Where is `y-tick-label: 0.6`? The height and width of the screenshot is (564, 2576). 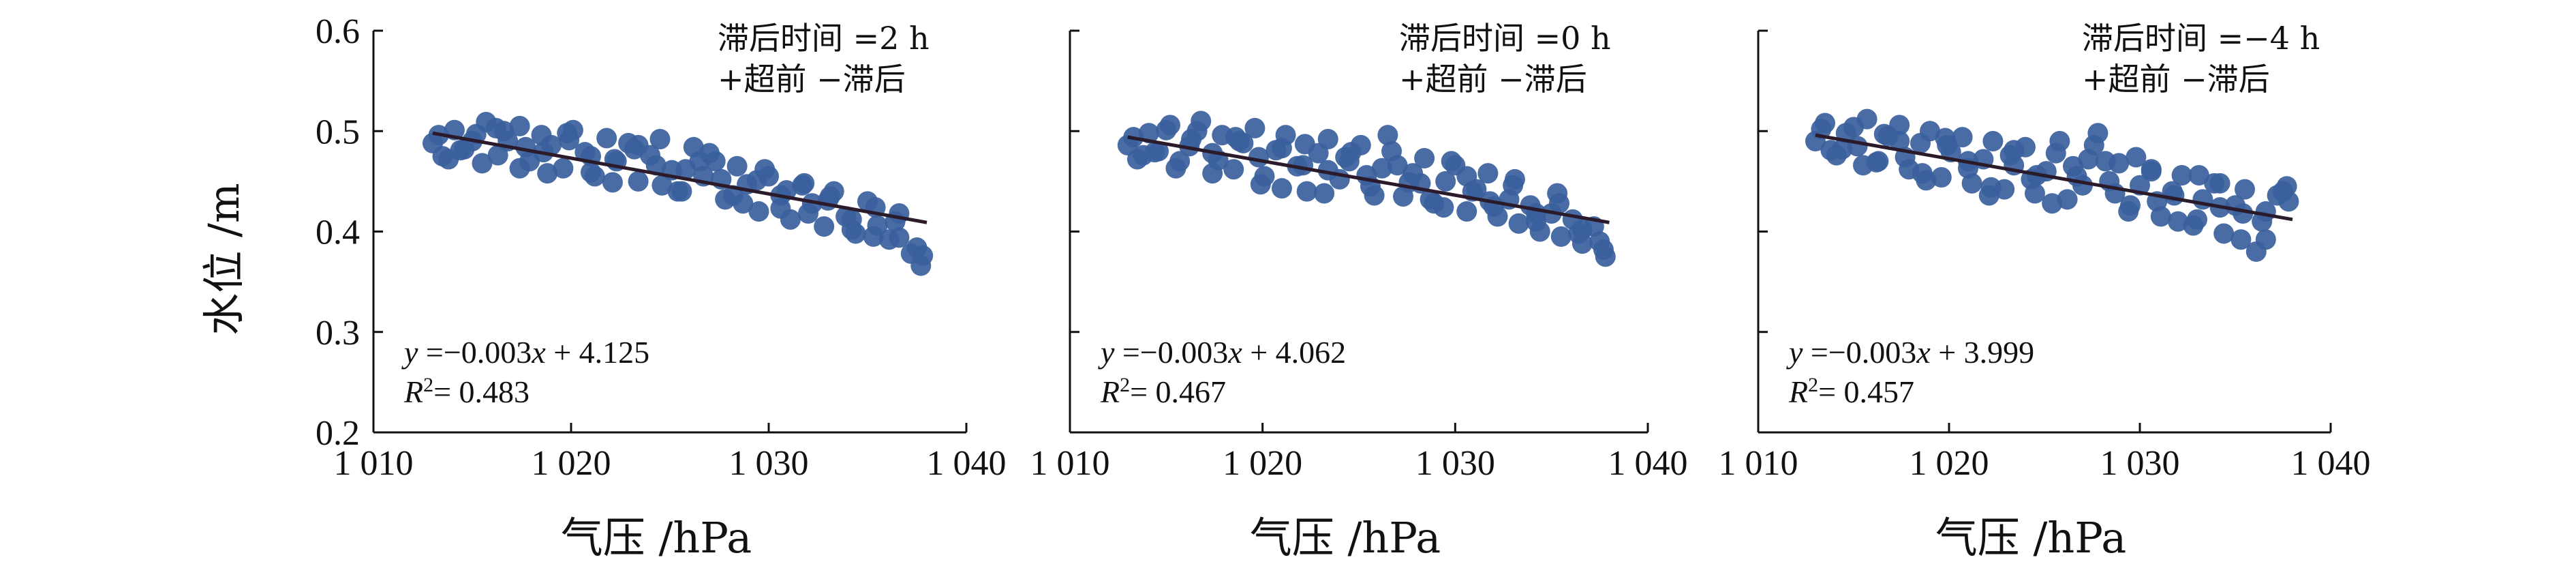
y-tick-label: 0.6 is located at coordinates (338, 31).